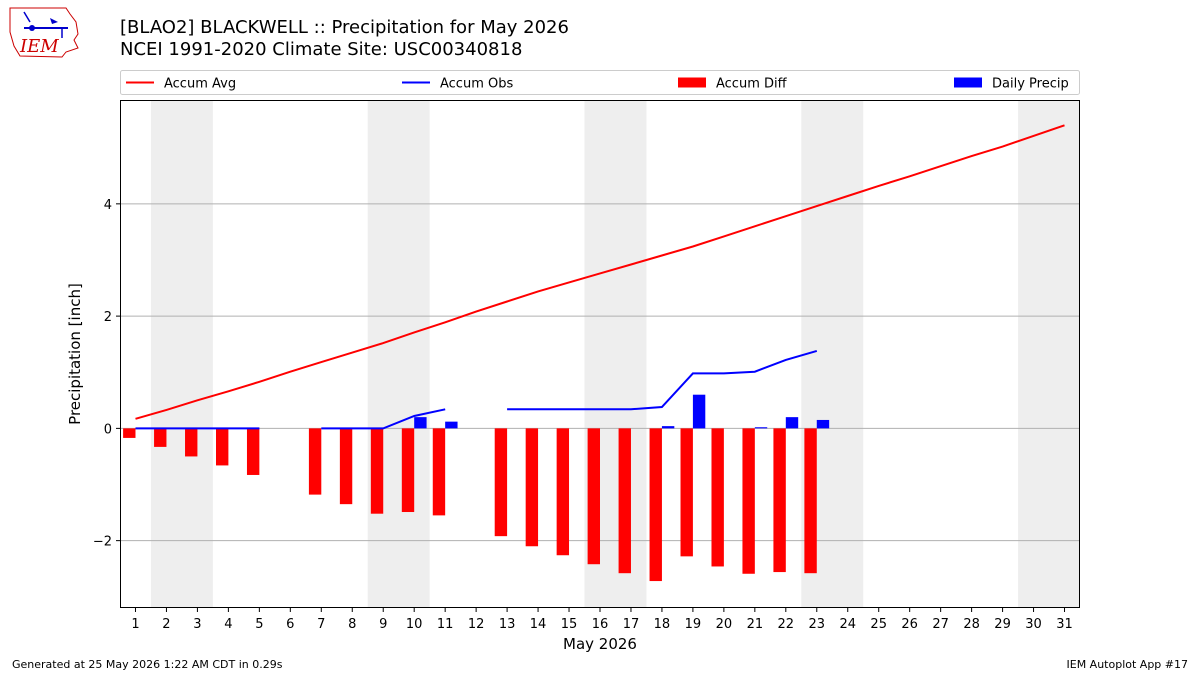 This screenshot has width=1200, height=675. What do you see at coordinates (321, 624) in the screenshot?
I see `x-tick-label: 7` at bounding box center [321, 624].